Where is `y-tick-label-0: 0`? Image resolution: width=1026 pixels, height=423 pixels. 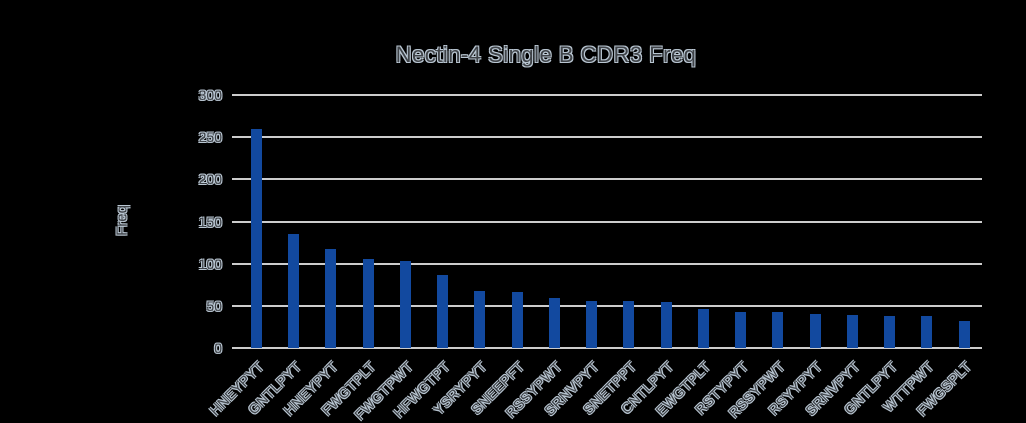 y-tick-label-0: 0 is located at coordinates (218, 348).